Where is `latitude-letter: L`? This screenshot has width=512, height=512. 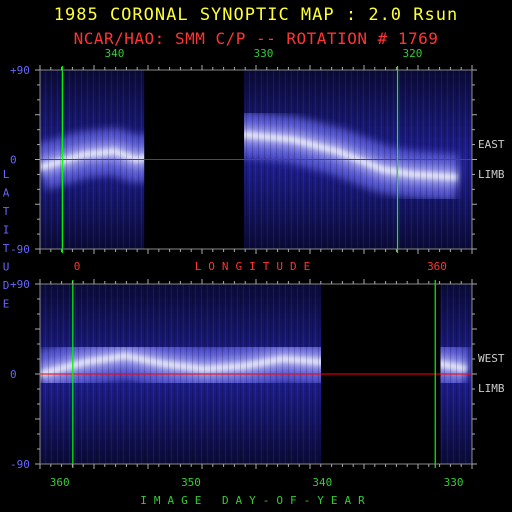
latitude-letter: L is located at coordinates (6, 174).